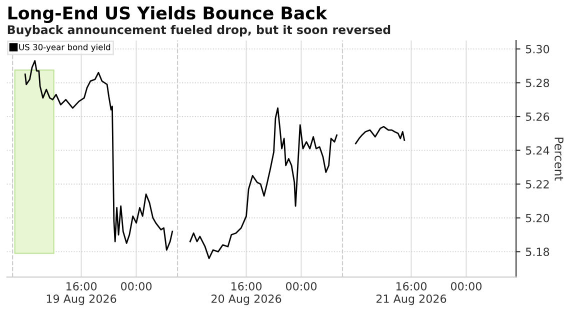  What do you see at coordinates (411, 294) in the screenshot?
I see `x-tick-label: 16:00 21 Aug 2026` at bounding box center [411, 294].